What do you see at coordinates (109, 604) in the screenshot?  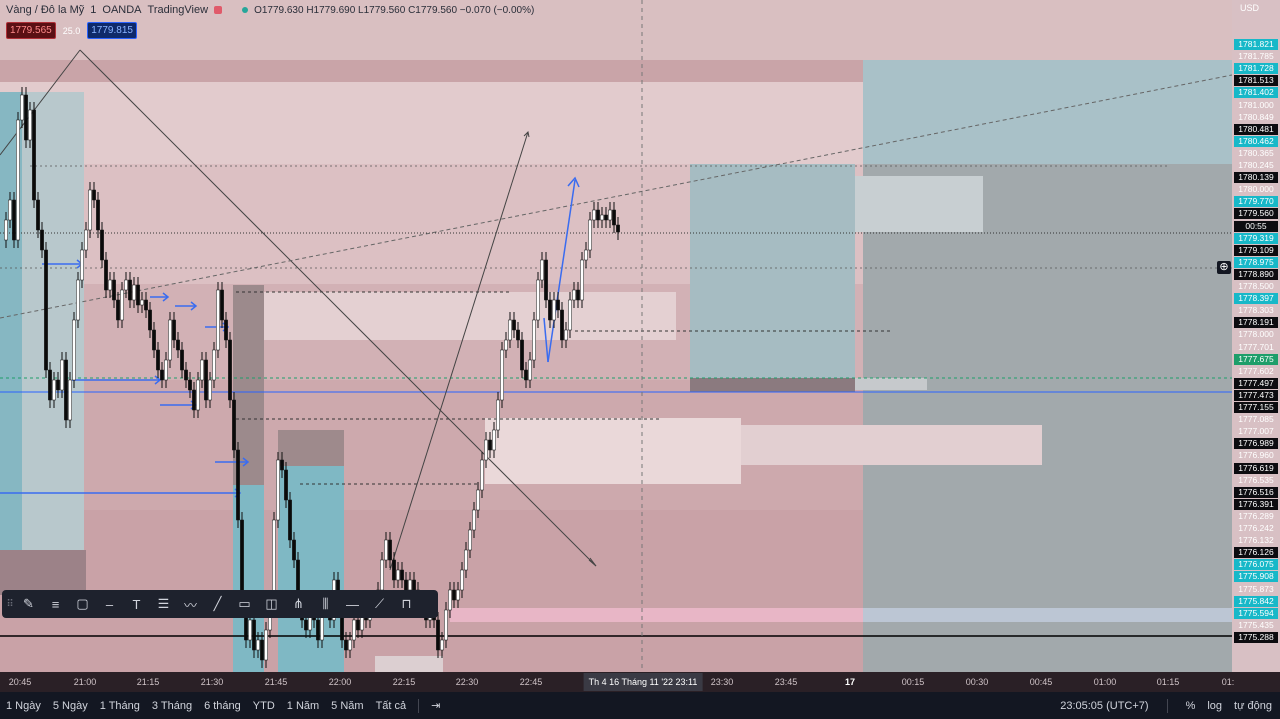 I see `horizontal-line-icon: –` at bounding box center [109, 604].